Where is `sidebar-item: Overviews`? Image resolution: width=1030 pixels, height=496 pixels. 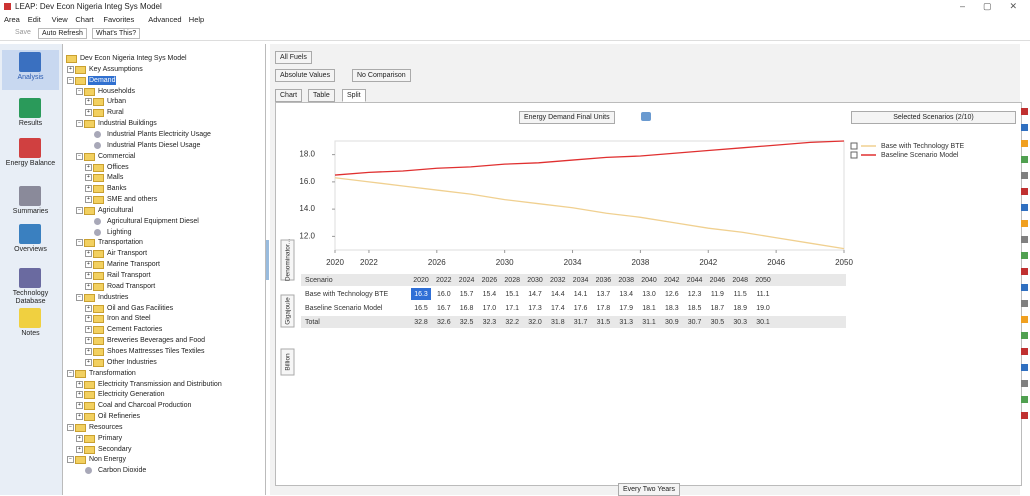
sidebar-item: Overviews is located at coordinates (30, 242).